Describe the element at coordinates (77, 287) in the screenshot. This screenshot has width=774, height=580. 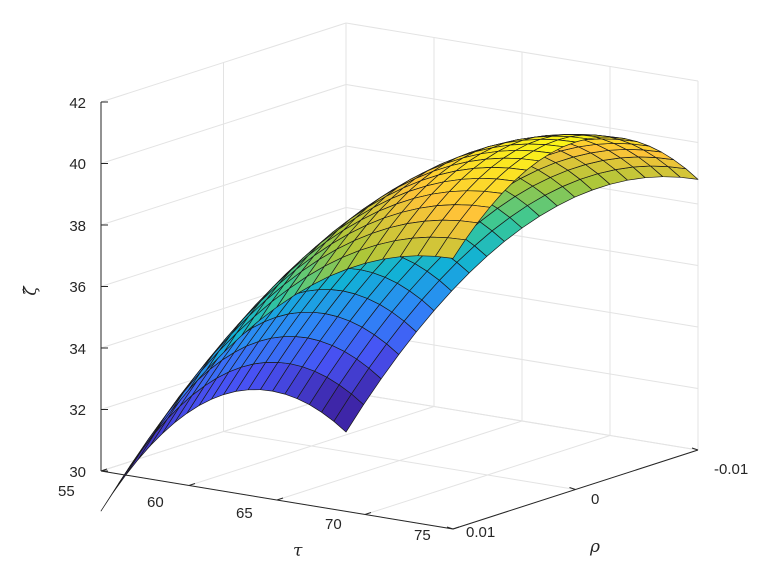
I see `z-tick-label: 36` at that location.